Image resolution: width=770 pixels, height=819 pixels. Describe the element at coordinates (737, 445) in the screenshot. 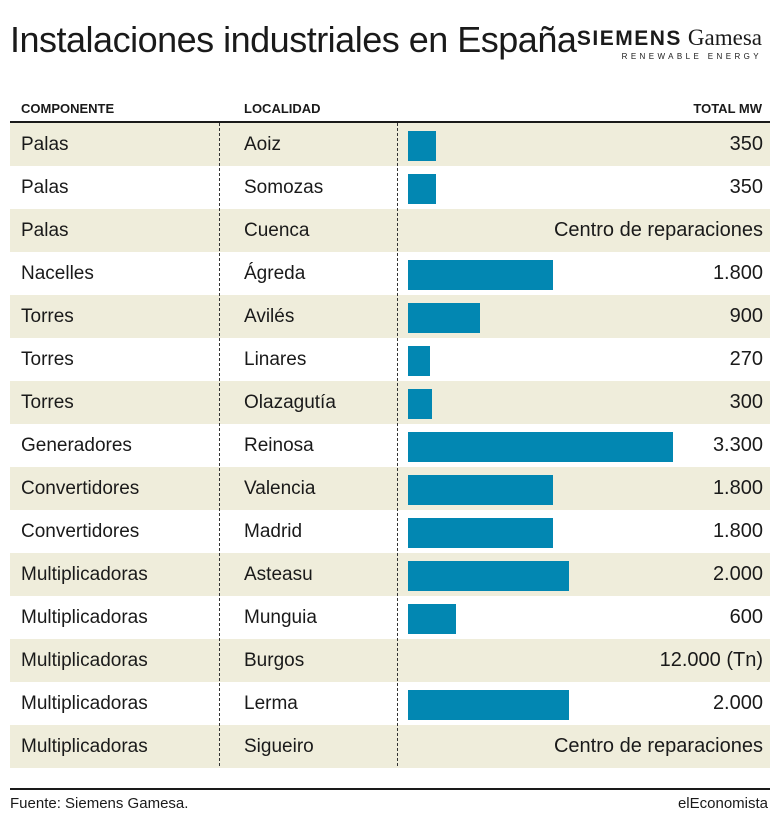

I see `value-label: 3.300` at that location.